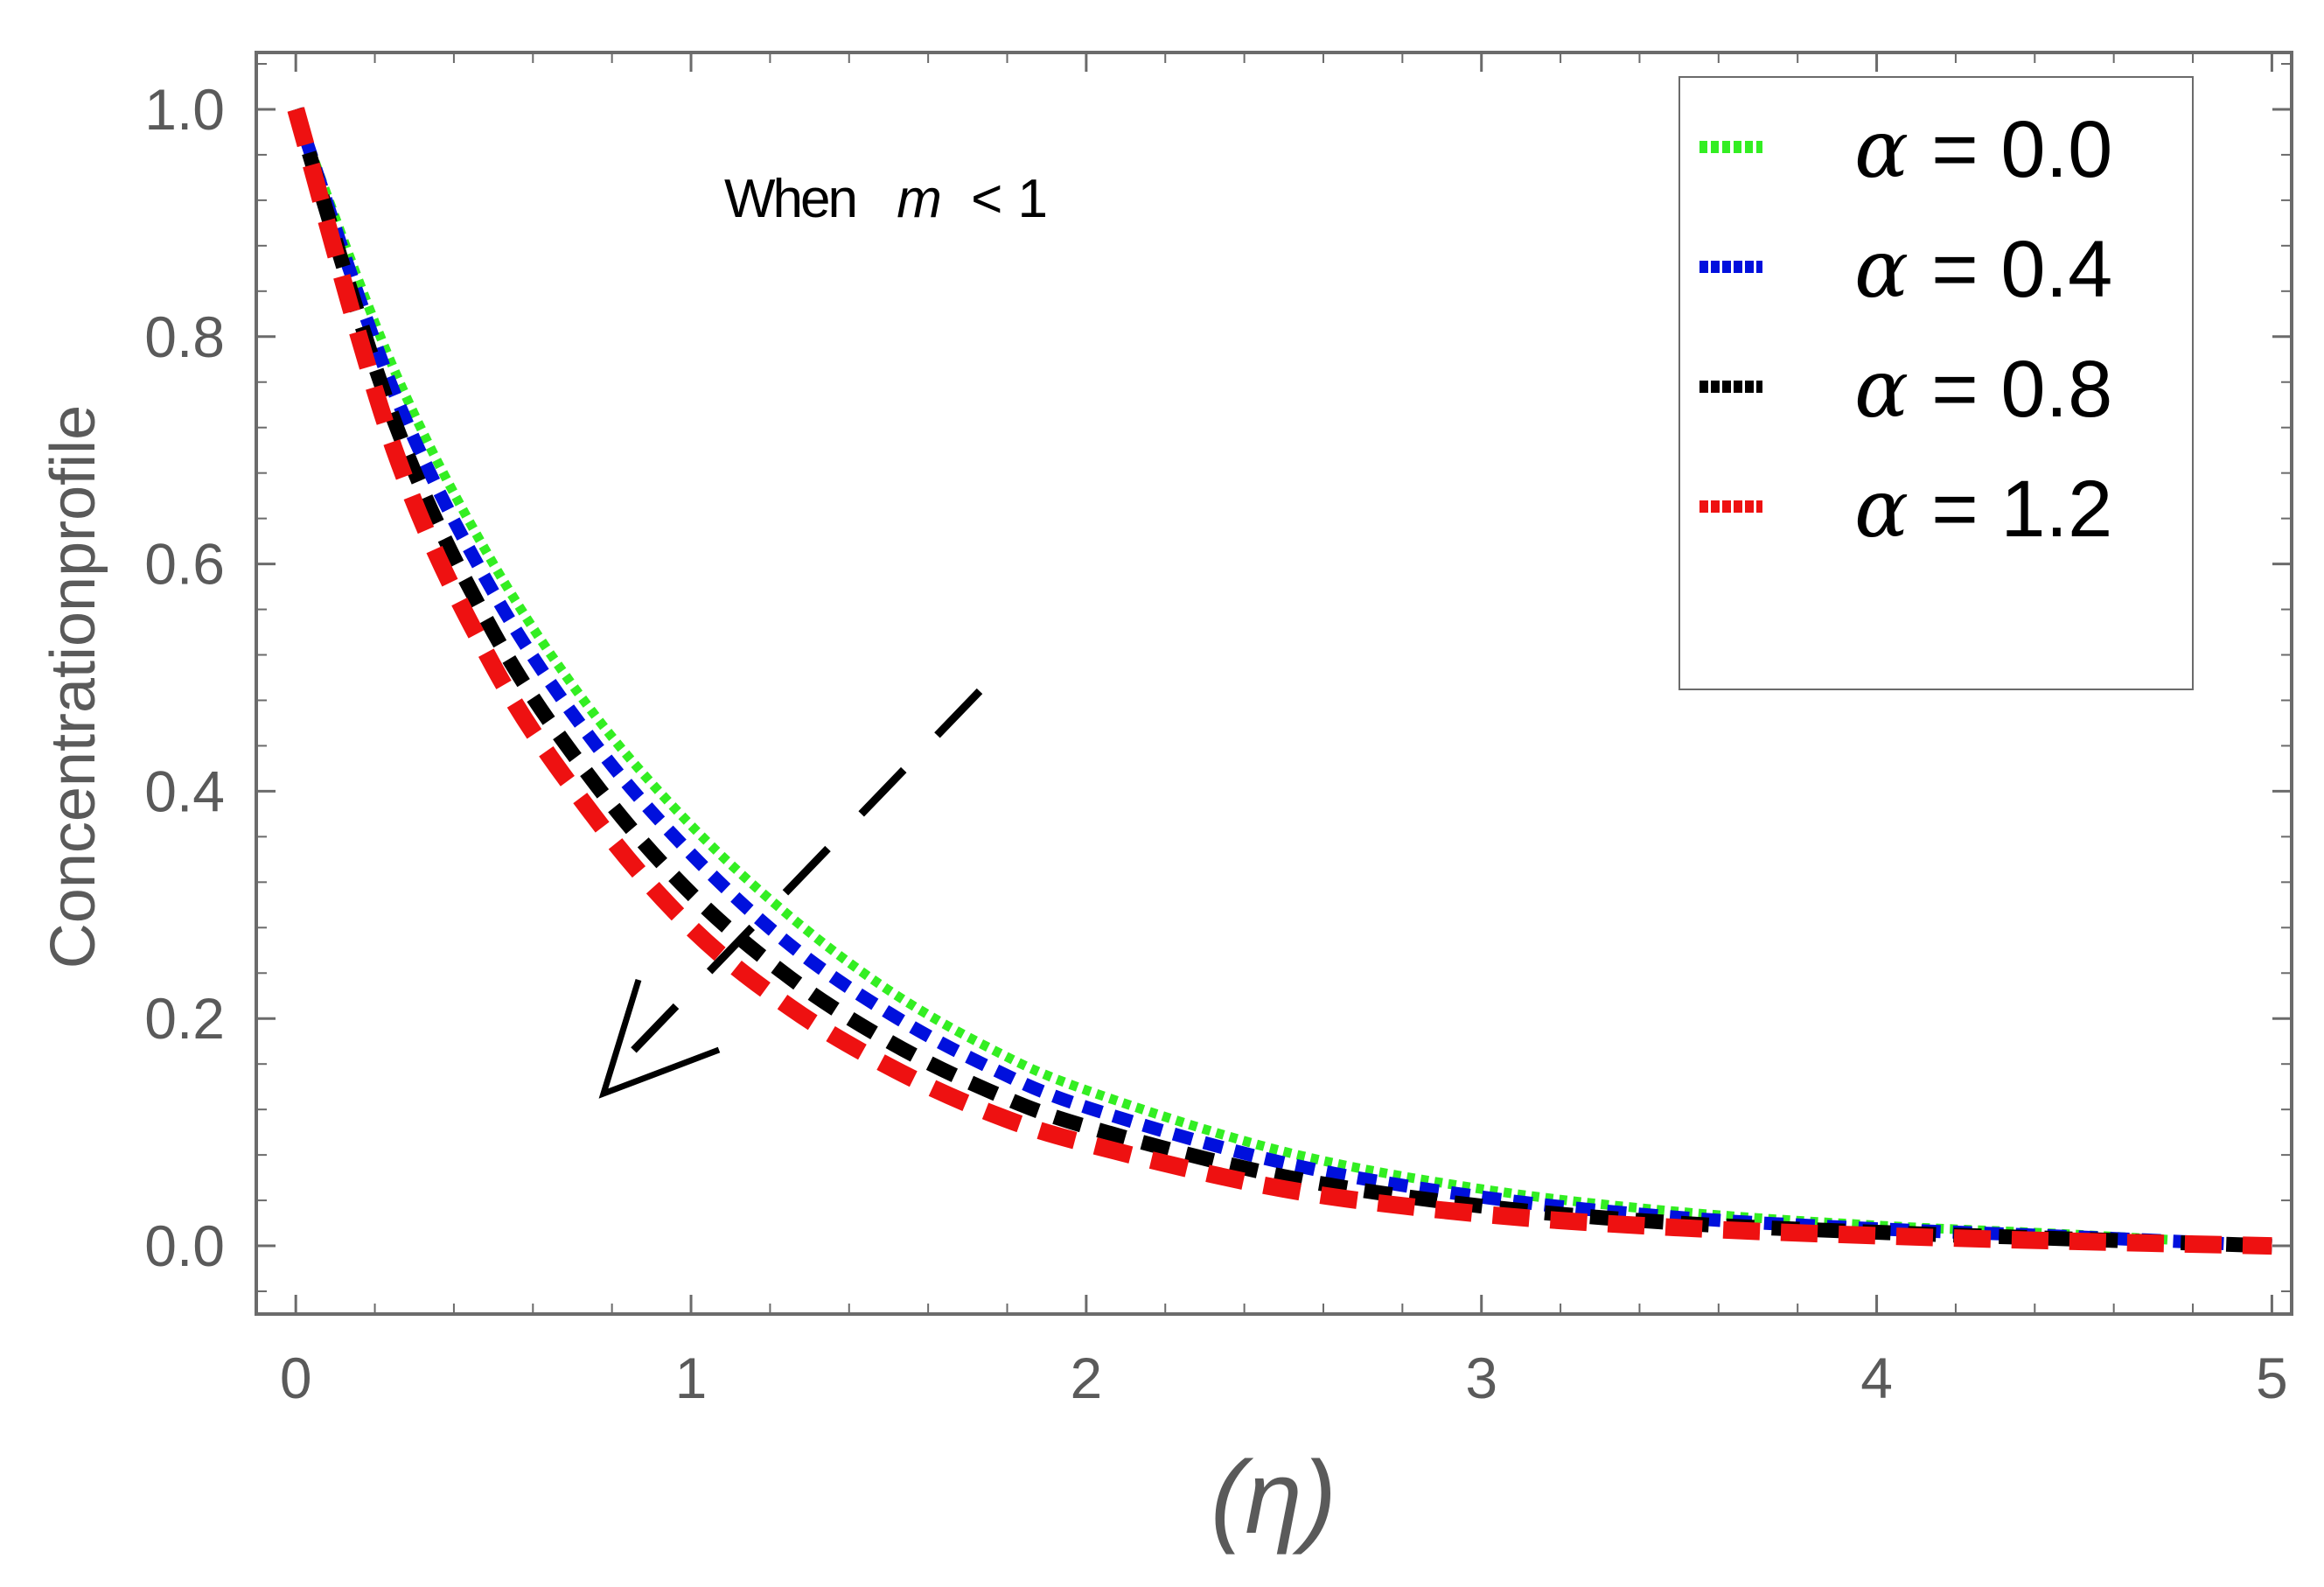  What do you see at coordinates (1905, 329) in the screenshot?
I see `legend-items: α = 0.0α = 0.4α = 0.8α = 1.2` at bounding box center [1905, 329].